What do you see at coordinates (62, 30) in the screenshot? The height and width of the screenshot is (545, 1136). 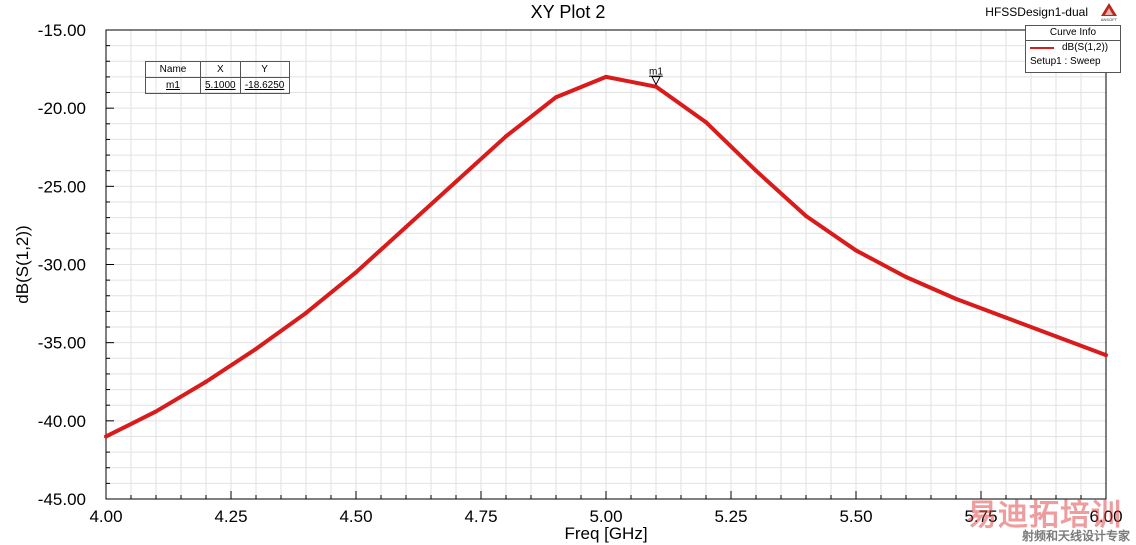 I see `y-tick-label: -15.00` at bounding box center [62, 30].